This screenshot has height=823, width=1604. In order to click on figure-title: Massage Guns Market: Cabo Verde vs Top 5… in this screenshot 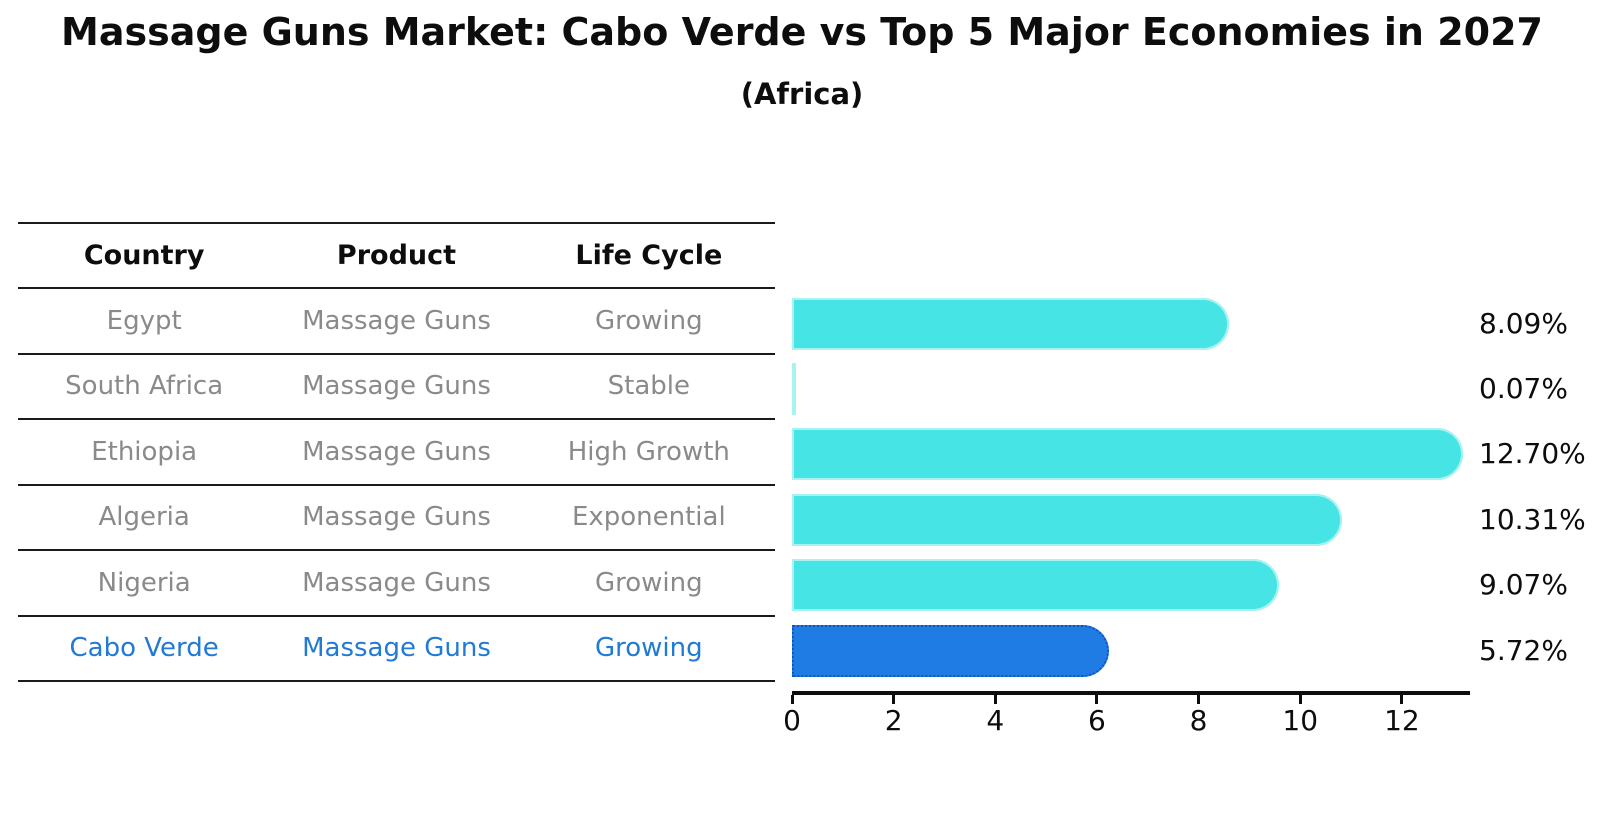, I will do `click(802, 32)`.